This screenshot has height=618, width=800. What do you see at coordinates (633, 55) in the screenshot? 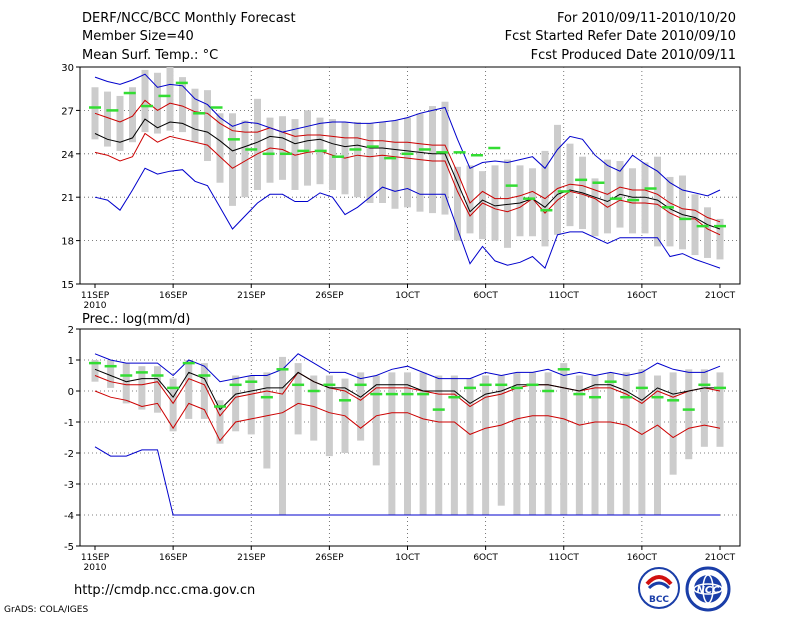
I see `produced-date-label: Fcst Produced Date 2010/09/11` at bounding box center [633, 55].